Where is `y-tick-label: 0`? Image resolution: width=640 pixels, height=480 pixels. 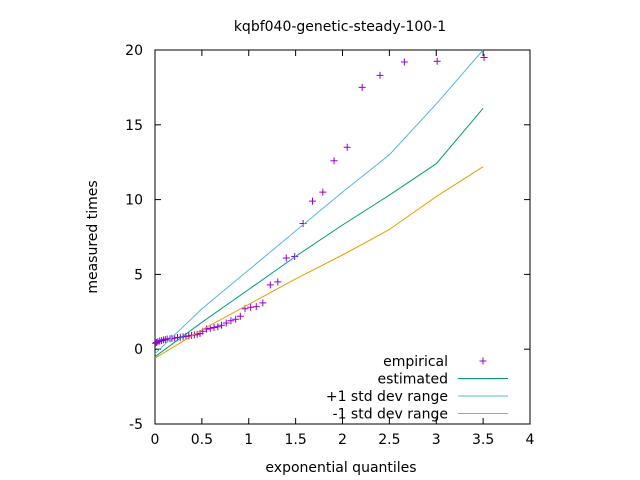
y-tick-label: 0 is located at coordinates (138, 350).